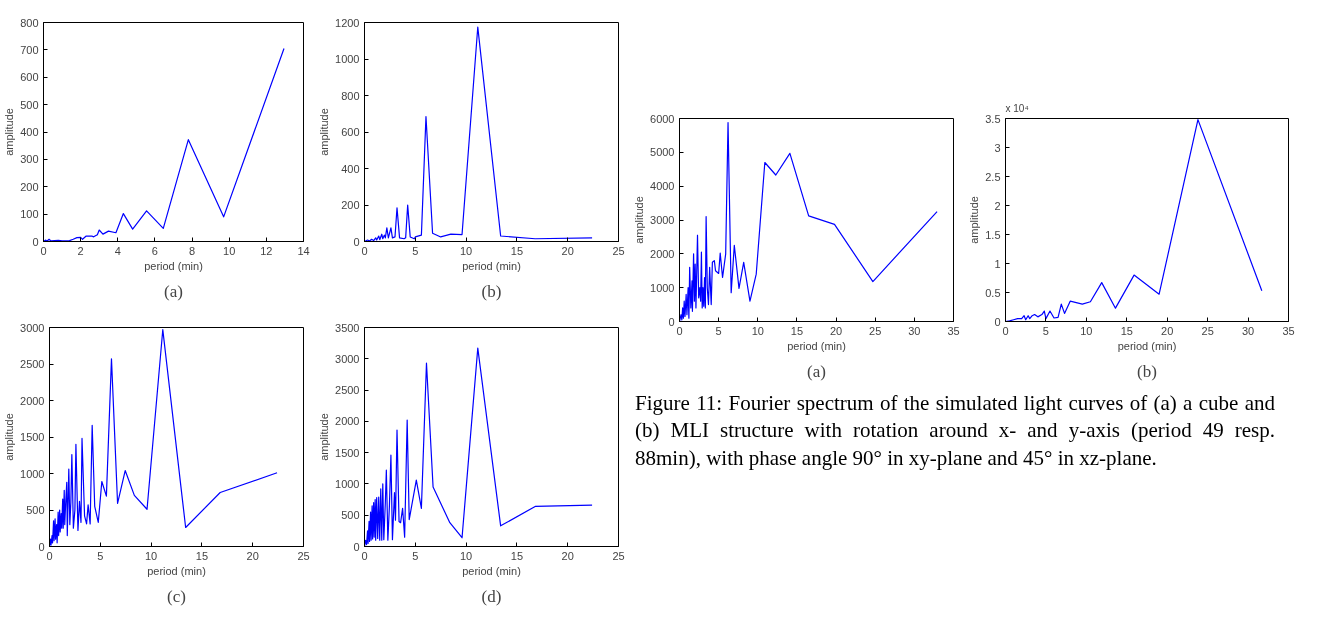 This screenshot has width=1318, height=619. What do you see at coordinates (347, 327) in the screenshot?
I see `y-tick-label: 3500` at bounding box center [347, 327].